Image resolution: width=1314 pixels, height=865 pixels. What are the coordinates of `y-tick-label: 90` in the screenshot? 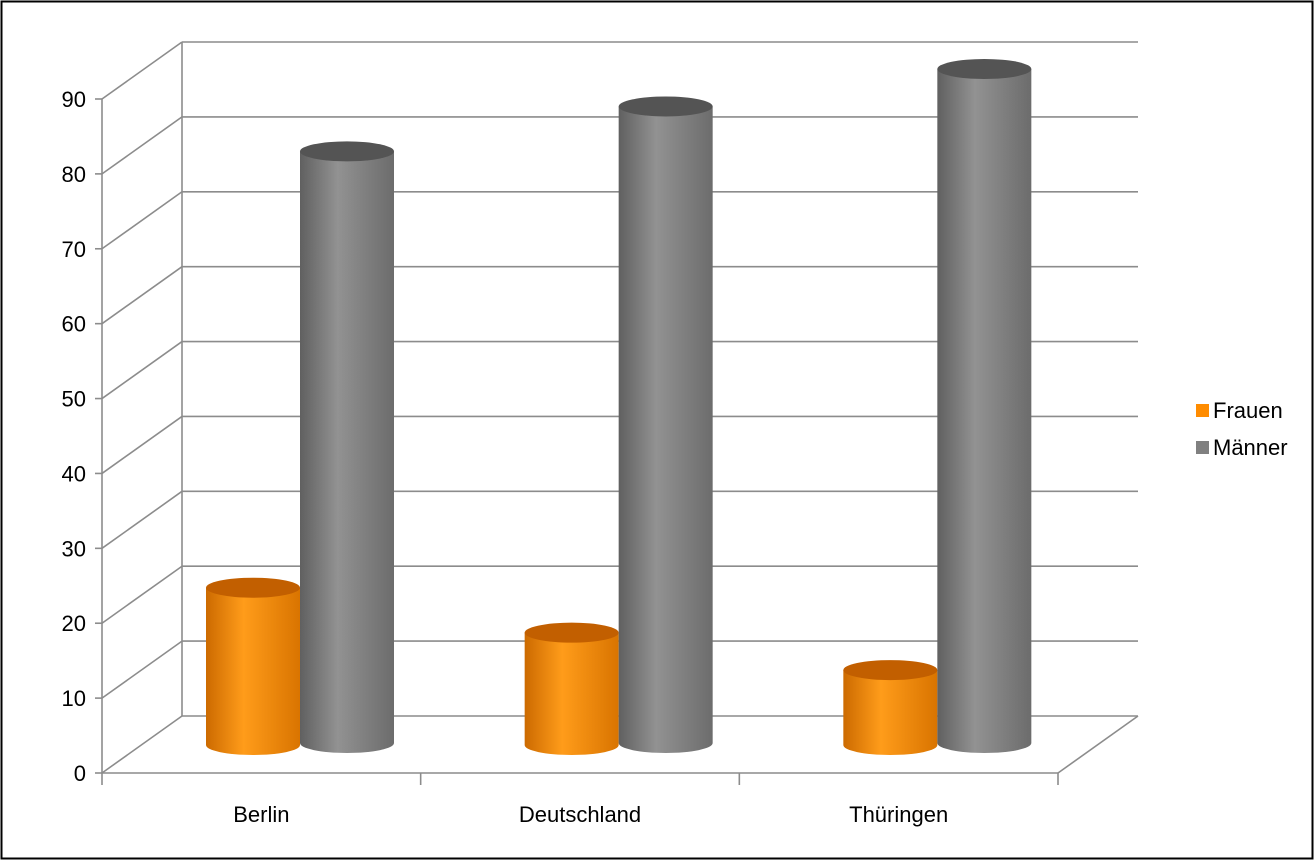 It's located at (74, 99).